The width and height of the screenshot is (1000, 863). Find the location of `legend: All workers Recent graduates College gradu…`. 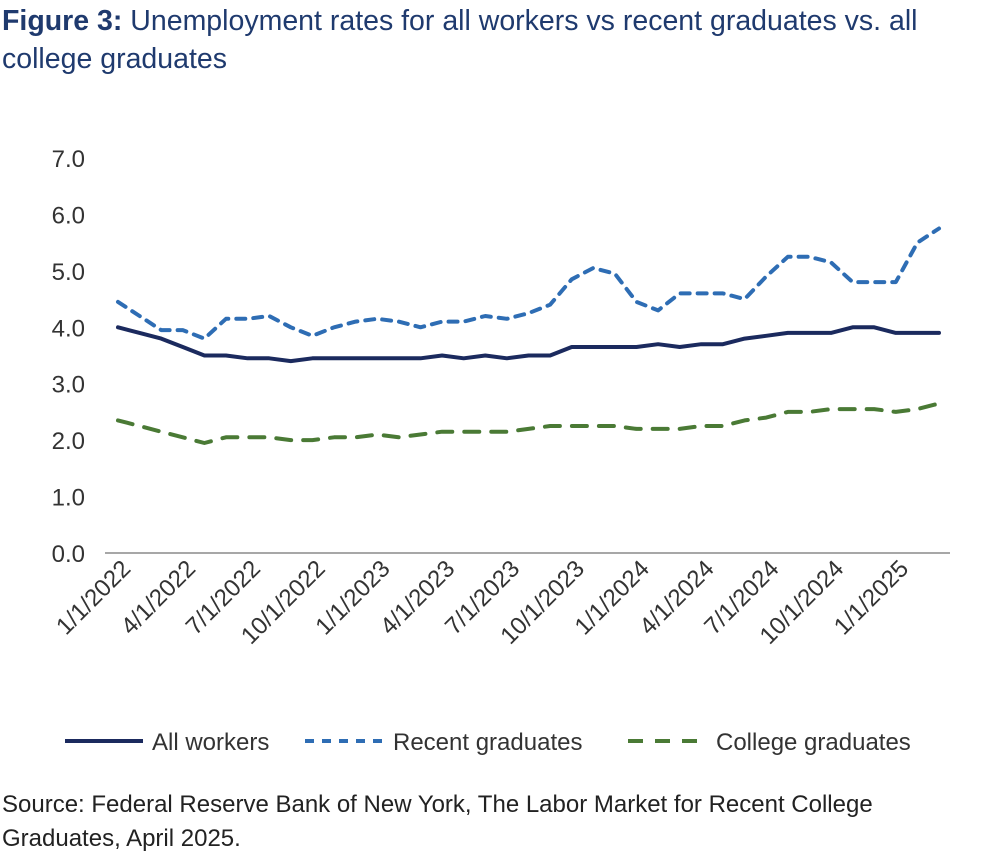

legend: All workers Recent graduates College gradu… is located at coordinates (488, 742).